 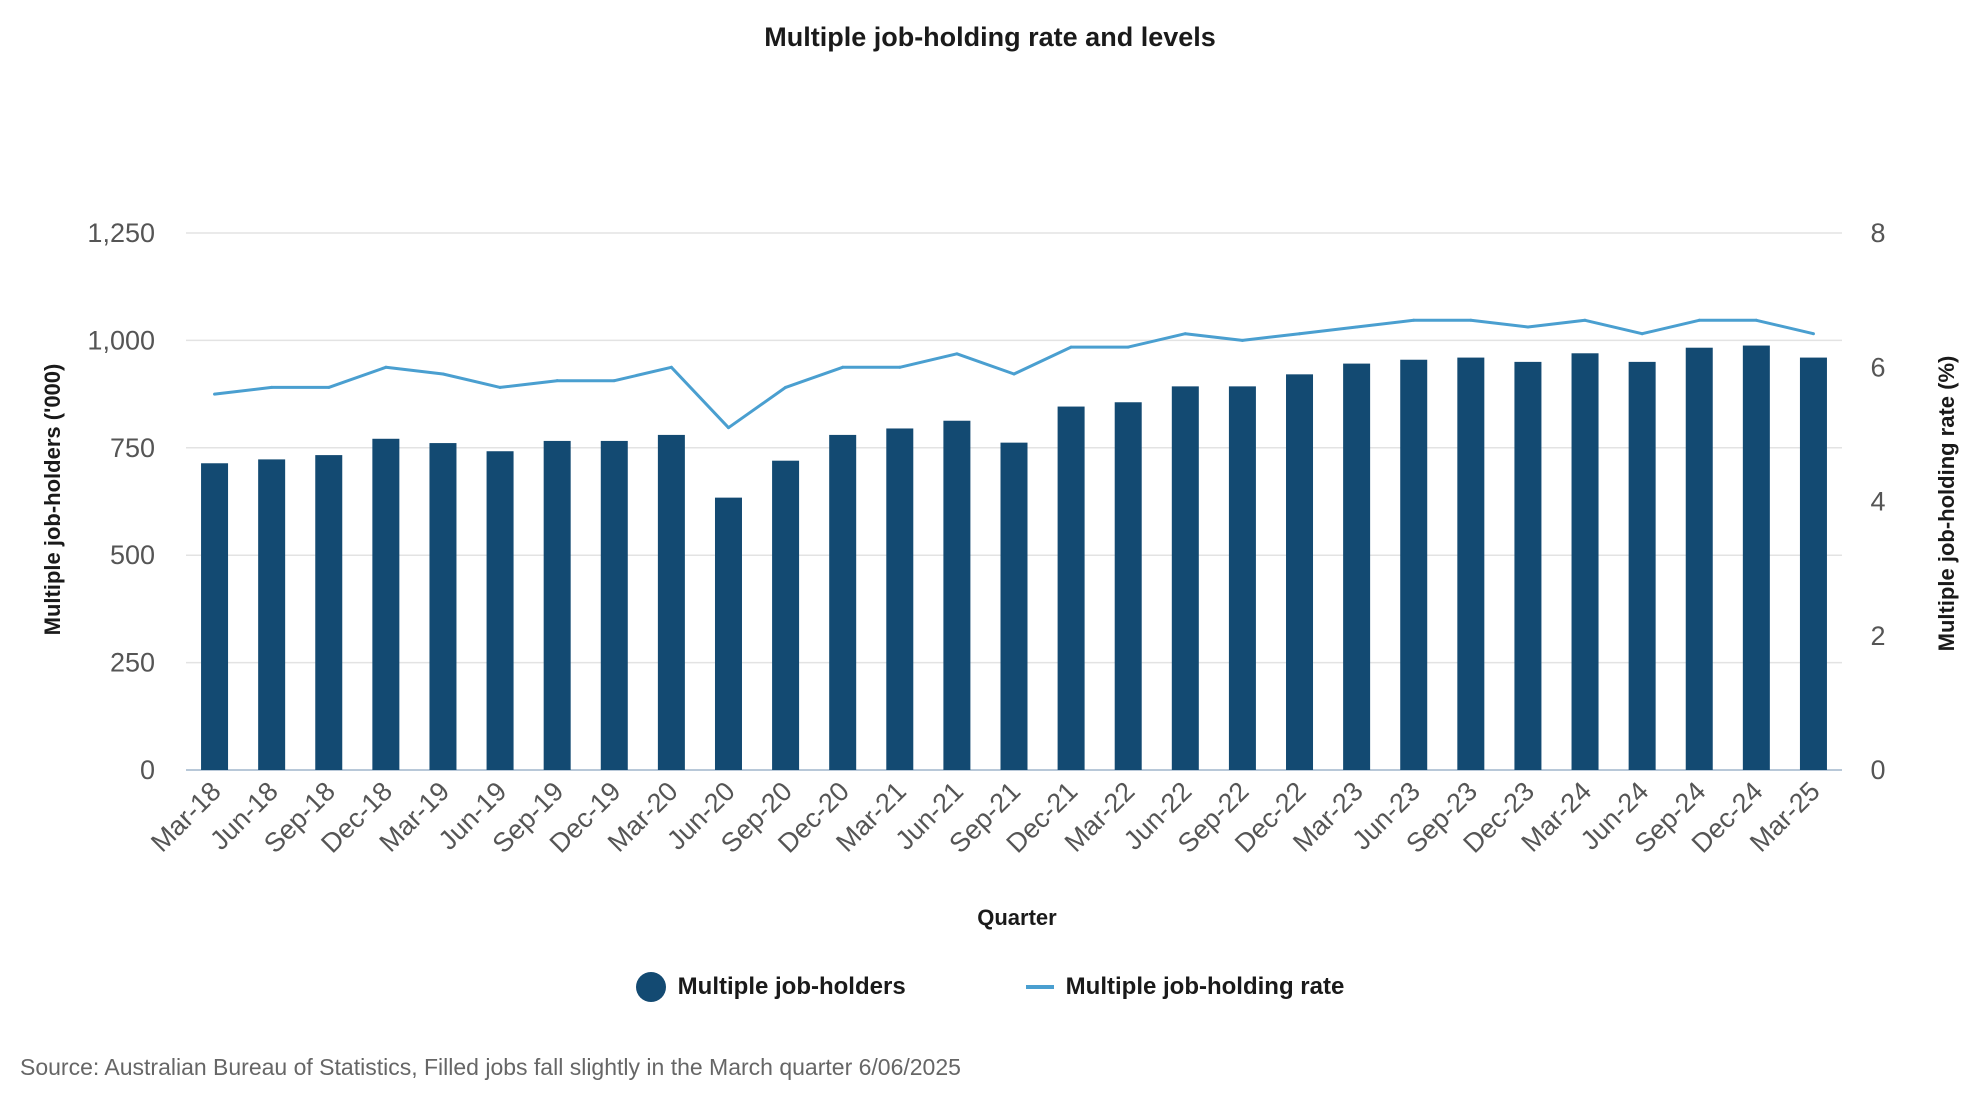 I want to click on legend-label-line: Multiple job-holding rate, so click(x=1205, y=986).